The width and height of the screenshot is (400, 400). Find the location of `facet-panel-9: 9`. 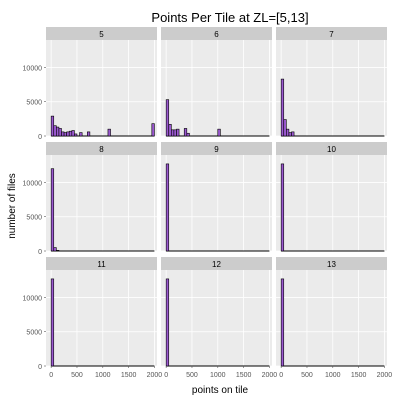

facet-panel-9: 9 is located at coordinates (216, 197).